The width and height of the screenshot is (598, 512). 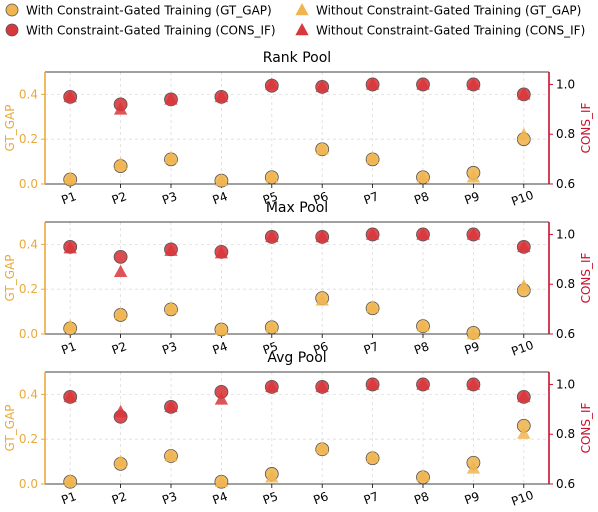 What do you see at coordinates (119, 198) in the screenshot?
I see `x-tick-label: P2` at bounding box center [119, 198].